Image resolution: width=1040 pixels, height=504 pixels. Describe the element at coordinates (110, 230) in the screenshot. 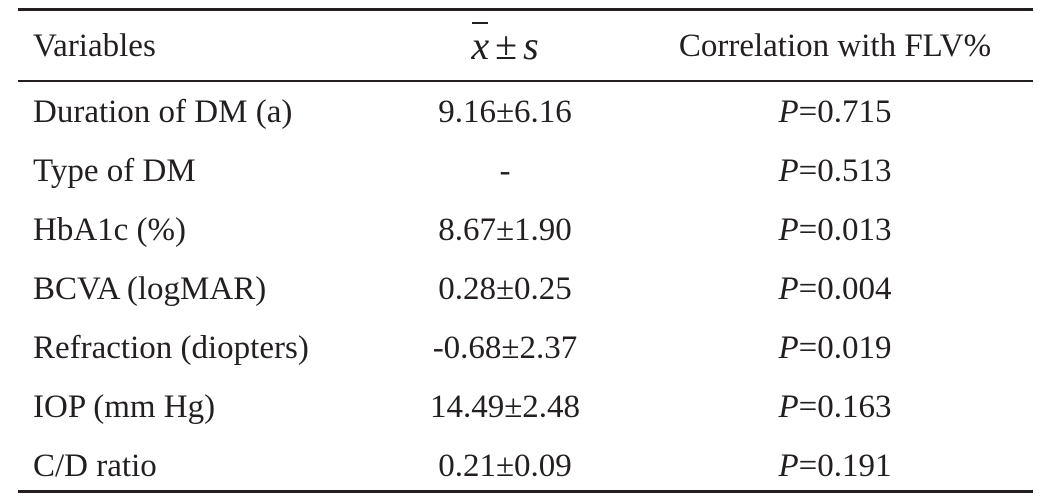

I see `row-variable: HbA1c (%)` at that location.